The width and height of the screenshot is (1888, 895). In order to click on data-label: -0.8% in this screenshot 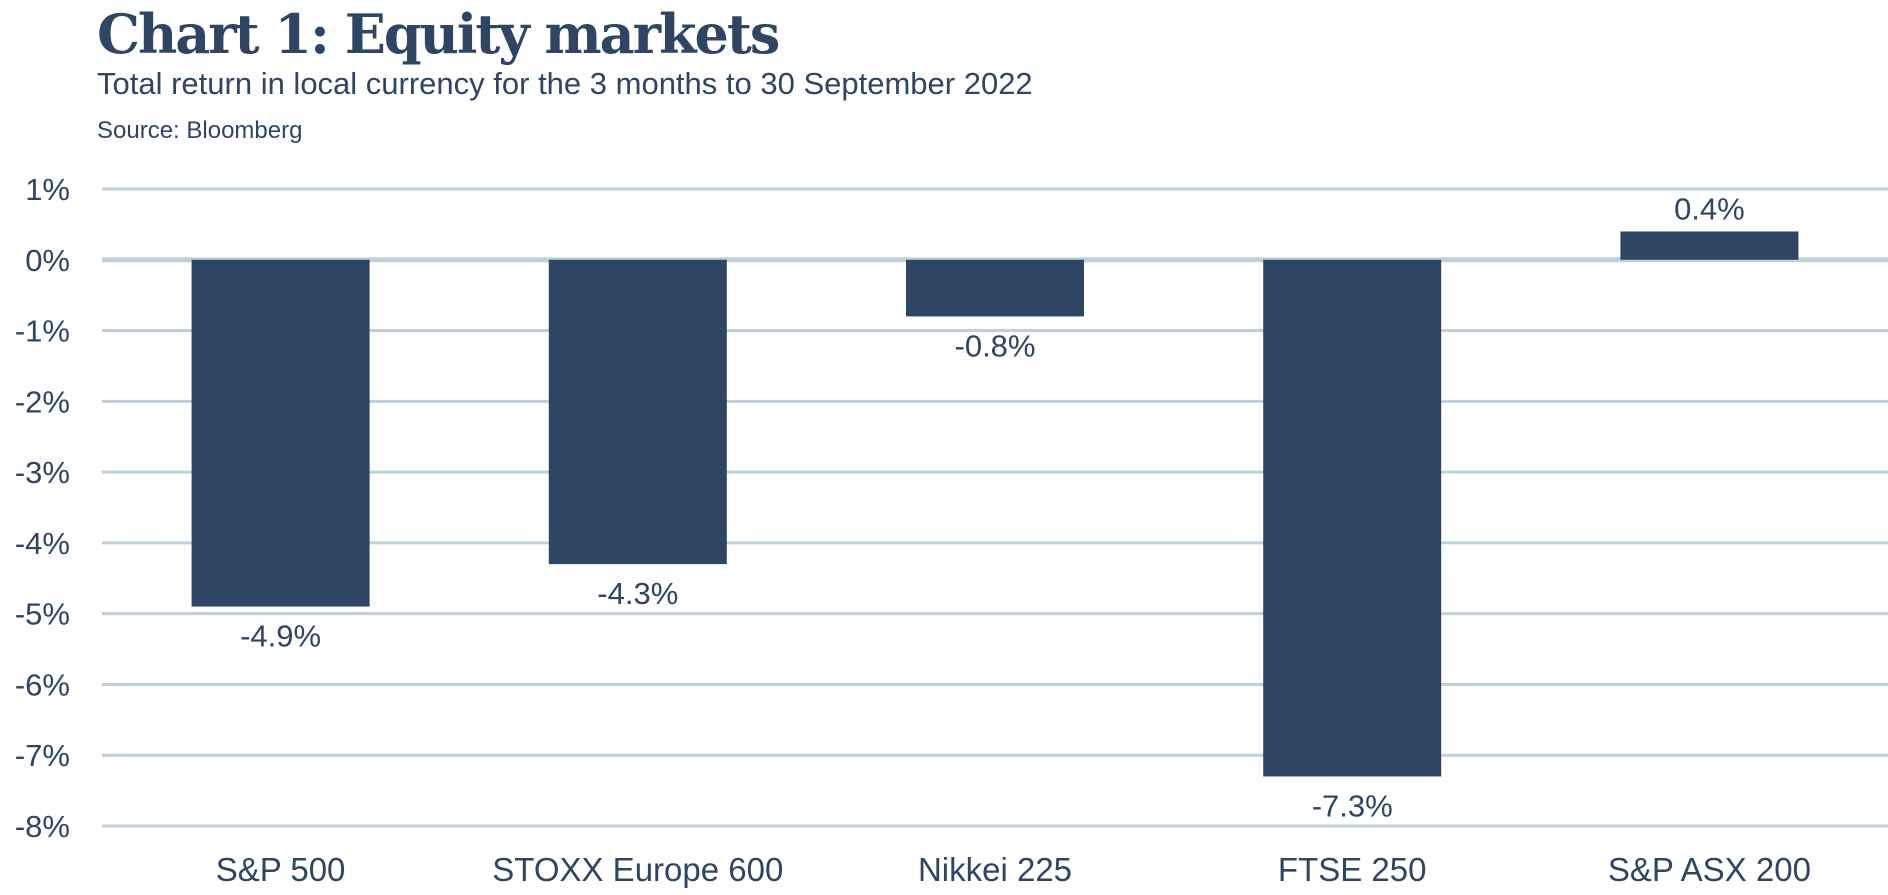, I will do `click(995, 345)`.